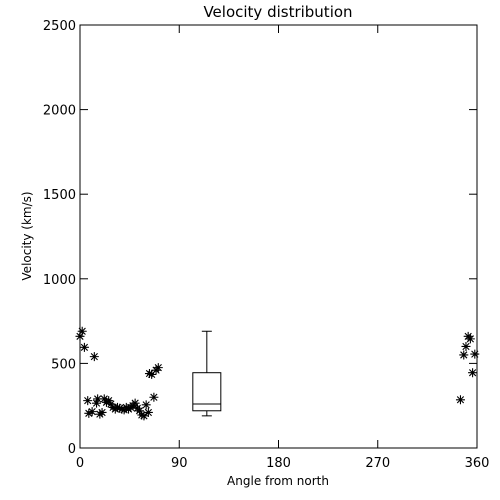 The image size is (500, 500). What do you see at coordinates (27, 235) in the screenshot?
I see `y-axis-label: Velocity (km/s)` at bounding box center [27, 235].